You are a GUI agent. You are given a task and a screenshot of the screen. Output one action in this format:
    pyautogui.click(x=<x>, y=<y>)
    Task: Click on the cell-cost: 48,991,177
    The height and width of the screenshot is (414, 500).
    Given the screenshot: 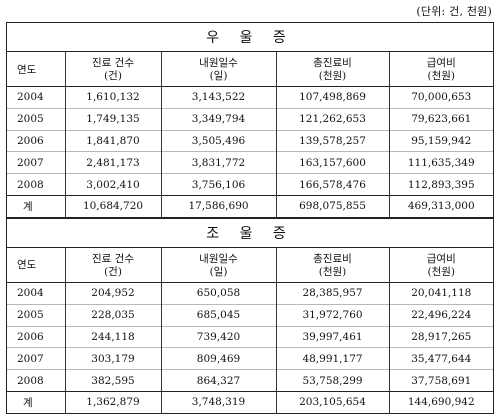 What is the action you would take?
    pyautogui.click(x=332, y=358)
    